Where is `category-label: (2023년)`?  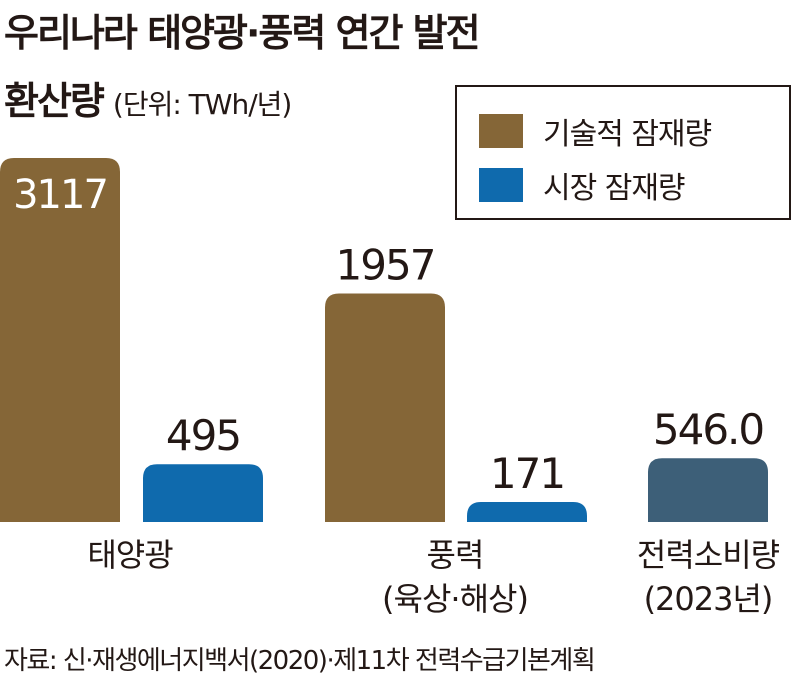 category-label: (2023년) is located at coordinates (708, 599).